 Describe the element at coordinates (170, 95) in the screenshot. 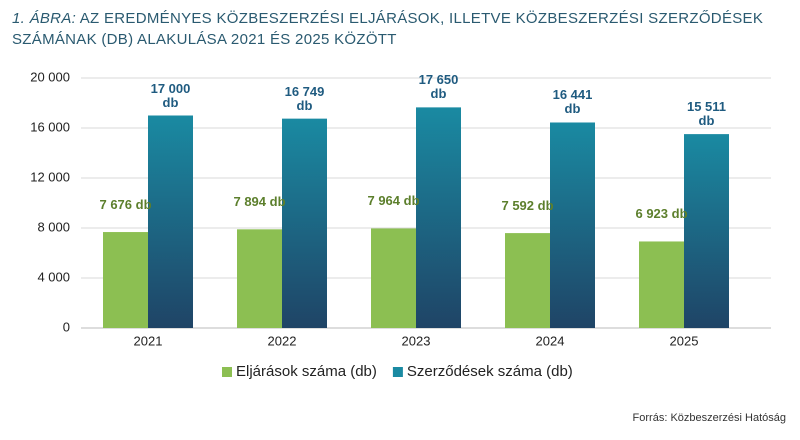

I see `value-label: 17 000 db` at that location.